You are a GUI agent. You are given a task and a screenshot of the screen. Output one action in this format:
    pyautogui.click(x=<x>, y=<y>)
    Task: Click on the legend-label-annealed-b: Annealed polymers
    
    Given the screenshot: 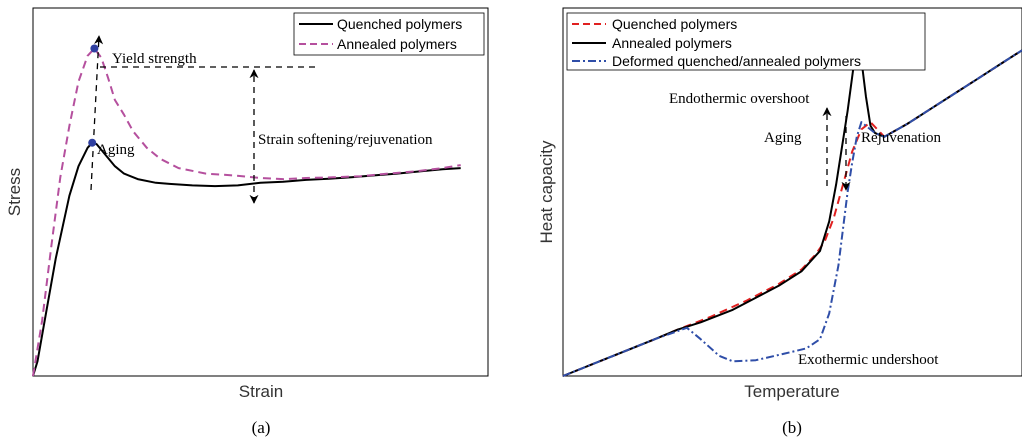 What is the action you would take?
    pyautogui.click(x=672, y=43)
    